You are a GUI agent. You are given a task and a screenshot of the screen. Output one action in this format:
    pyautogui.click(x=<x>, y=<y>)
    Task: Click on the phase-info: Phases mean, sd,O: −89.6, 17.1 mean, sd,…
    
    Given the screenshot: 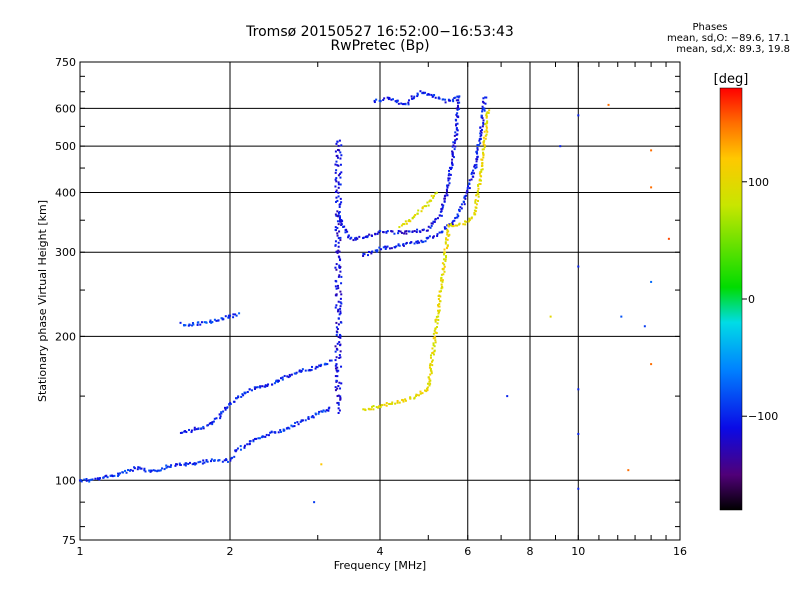 What is the action you would take?
    pyautogui.click(x=690, y=38)
    